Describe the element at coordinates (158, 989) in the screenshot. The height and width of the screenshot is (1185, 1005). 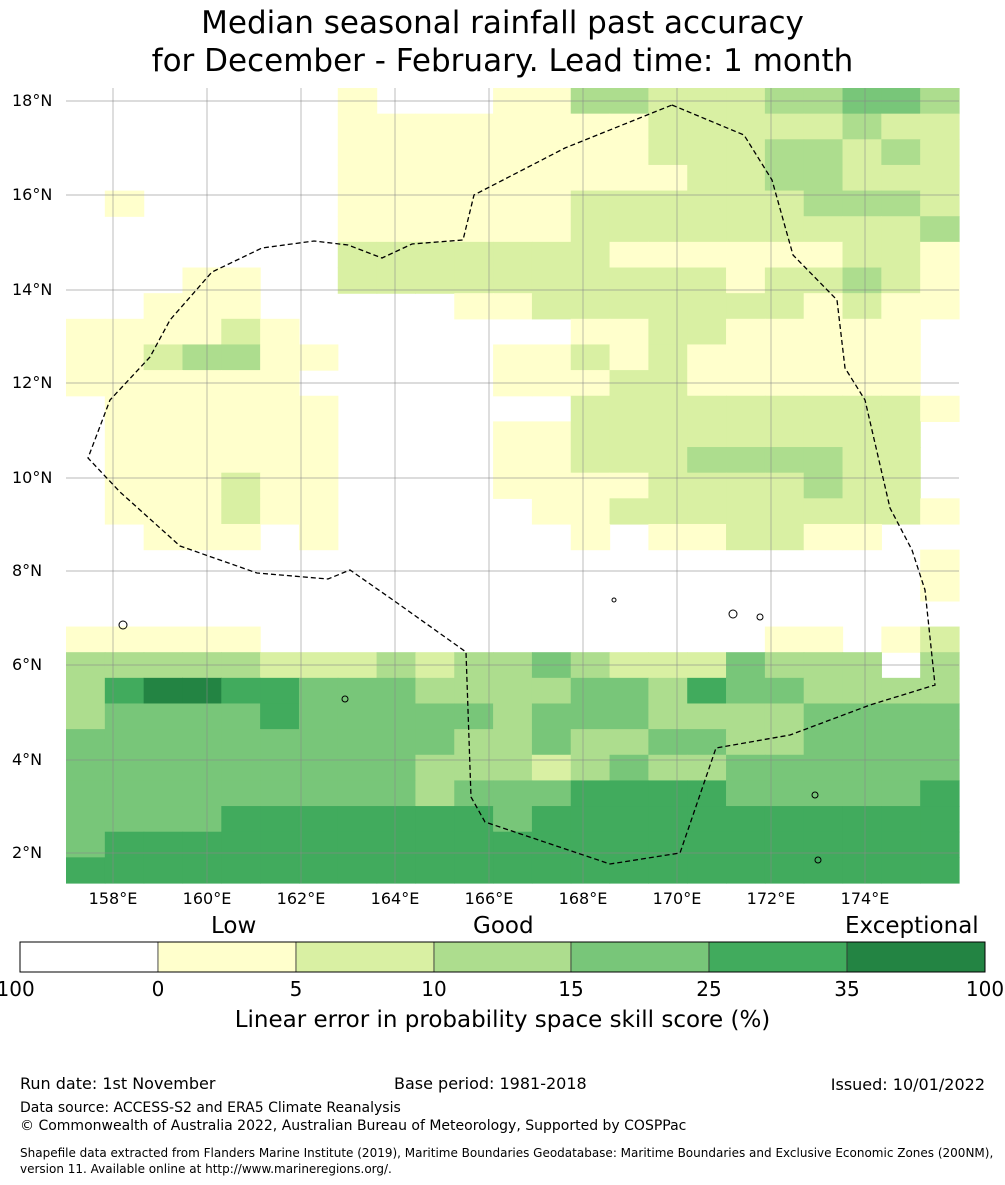
I see `colorbar-tick: 0` at that location.